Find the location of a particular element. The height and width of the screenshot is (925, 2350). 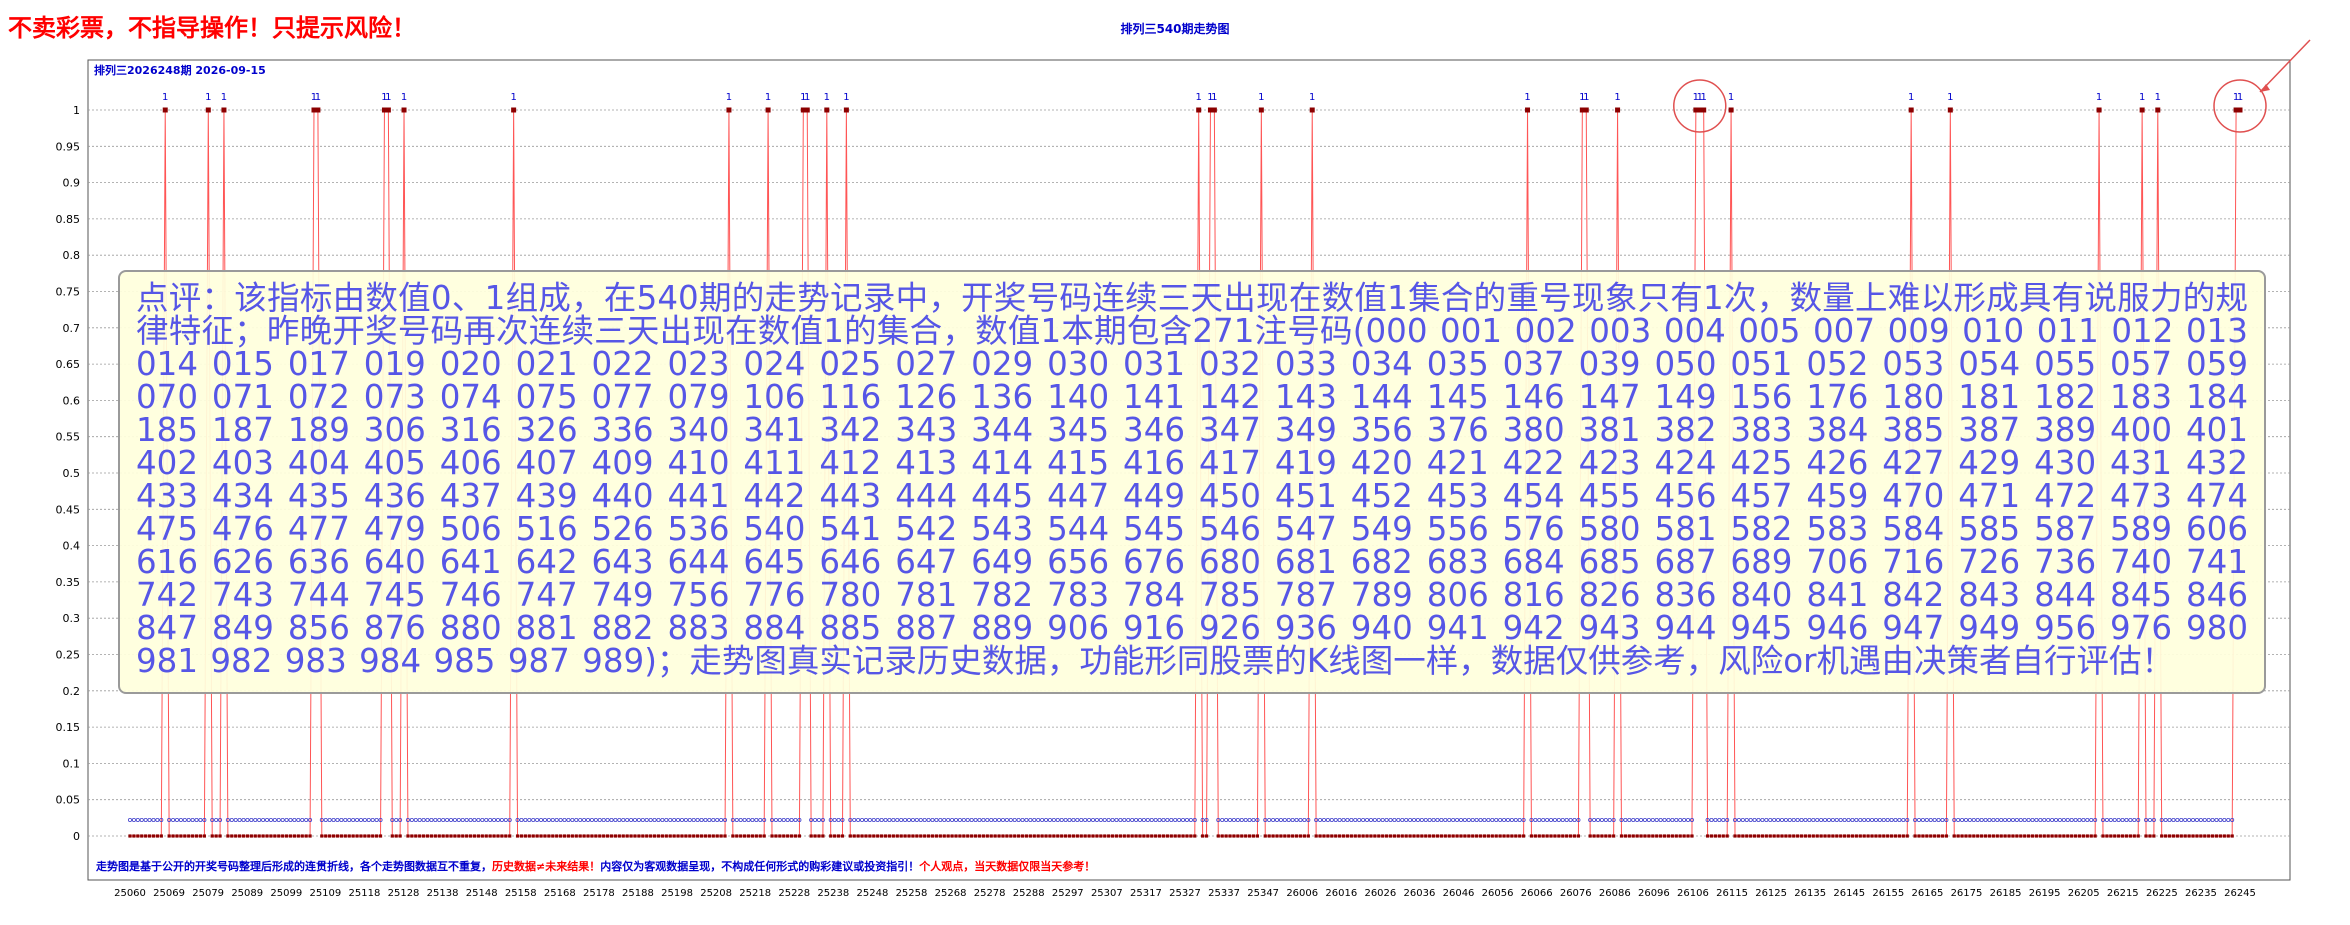

highlight-arrow is located at coordinates (2285, 66).